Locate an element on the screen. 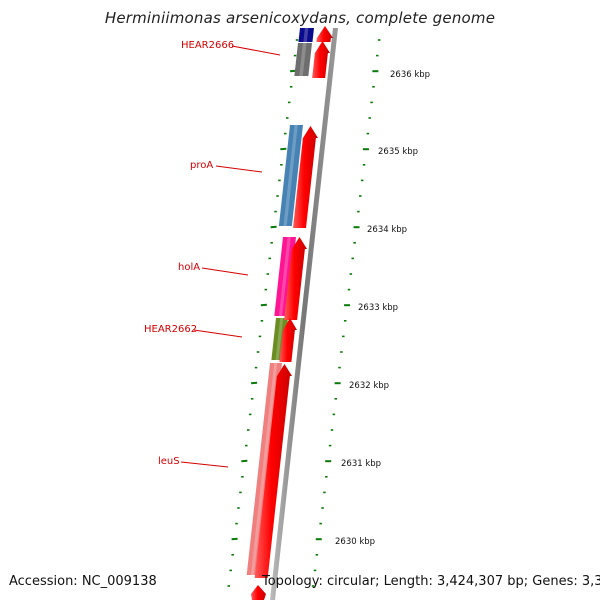 The height and width of the screenshot is (600, 600). gene-label-proa: proA is located at coordinates (201, 165).